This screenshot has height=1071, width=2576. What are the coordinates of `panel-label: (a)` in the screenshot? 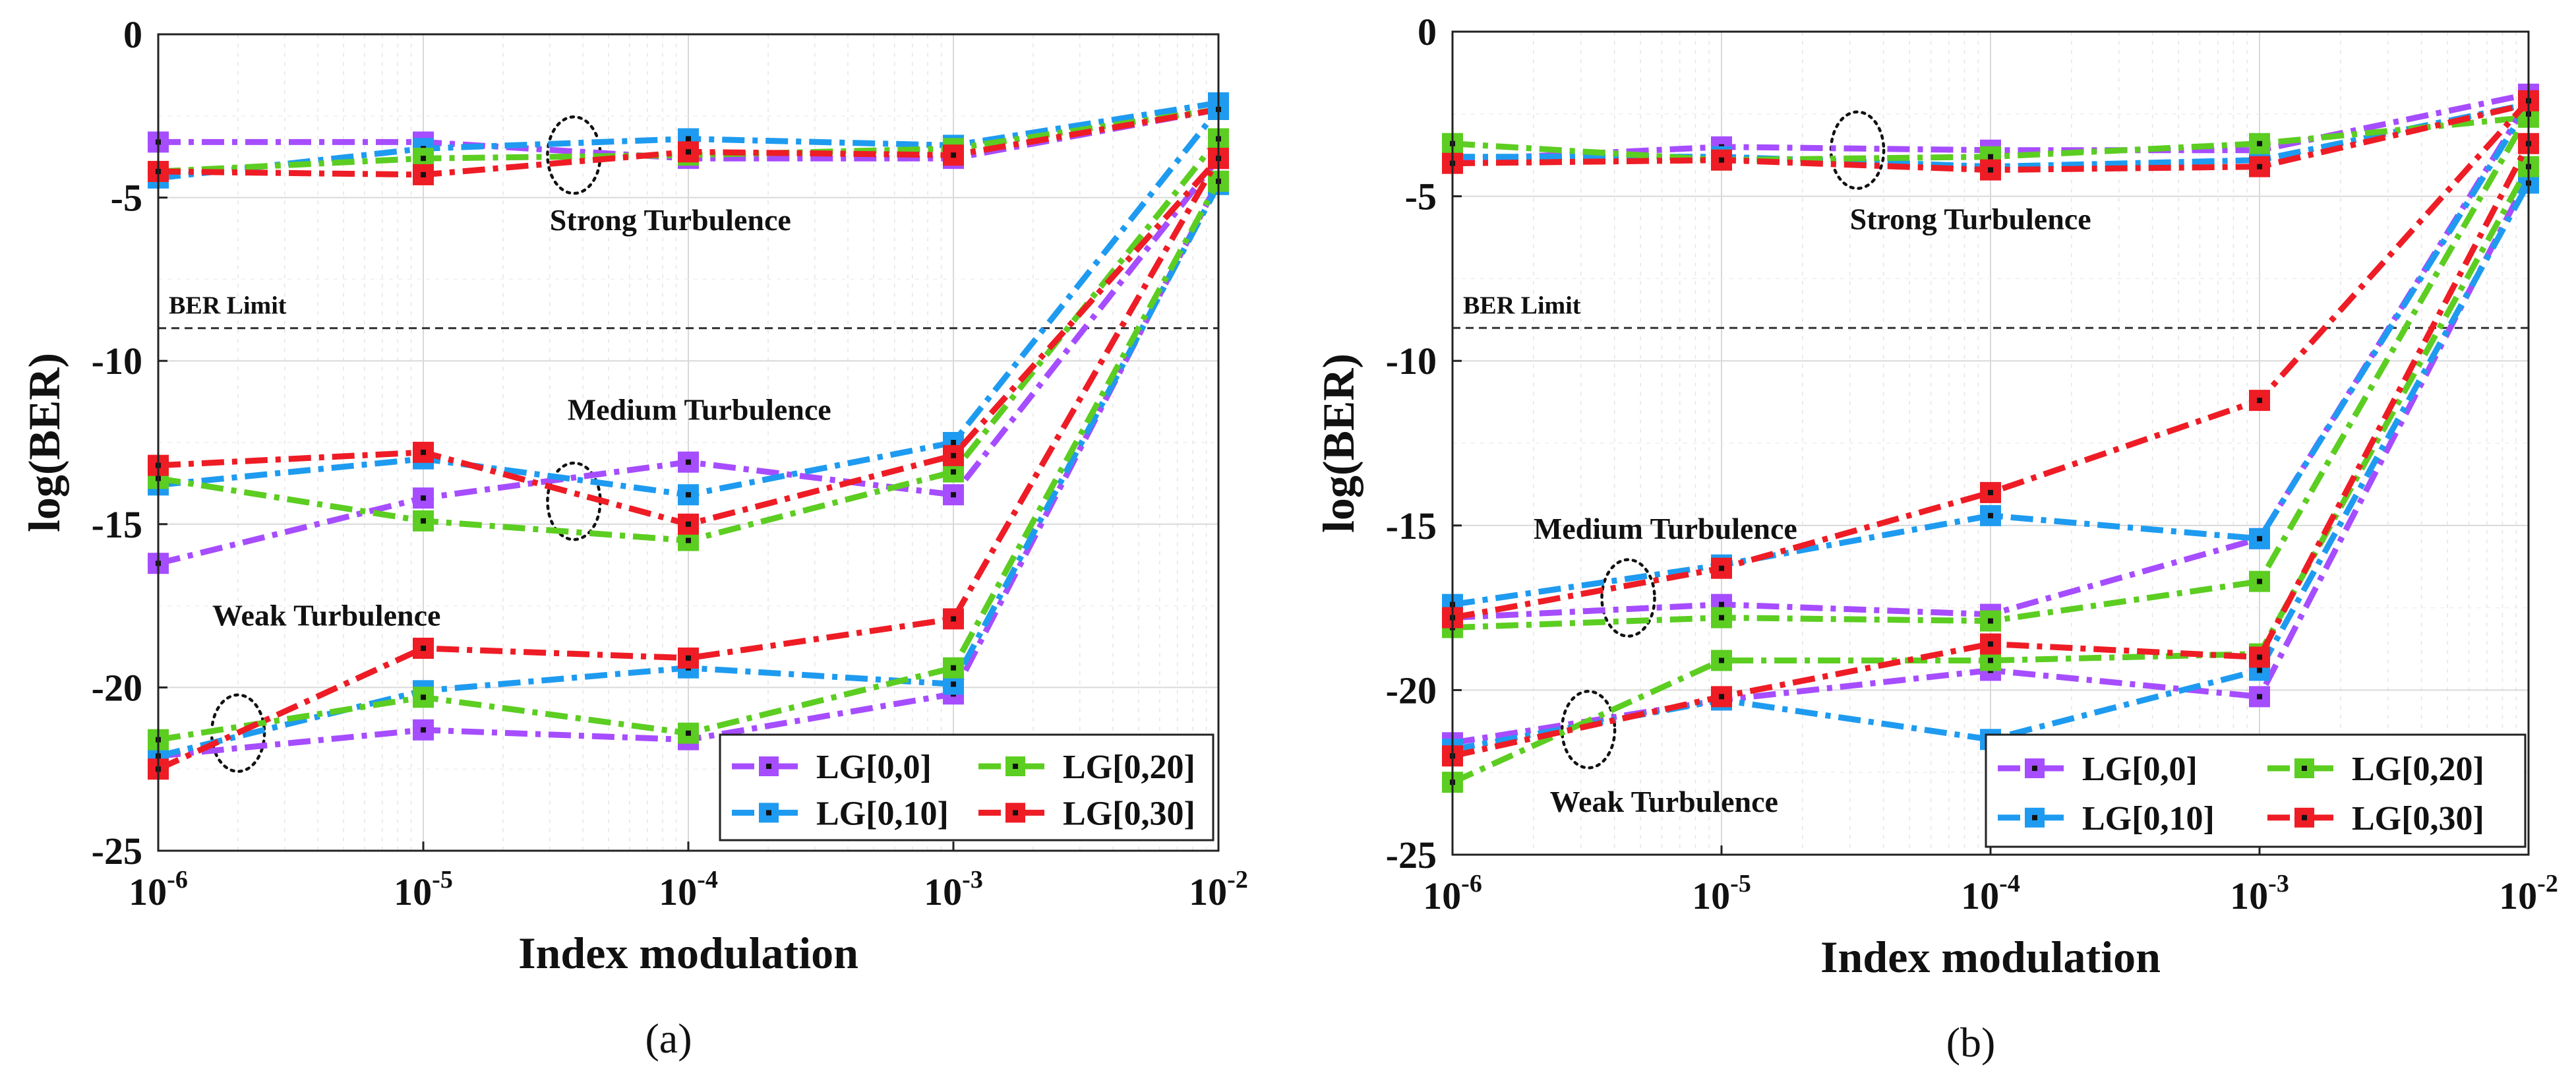 It's located at (668, 1038).